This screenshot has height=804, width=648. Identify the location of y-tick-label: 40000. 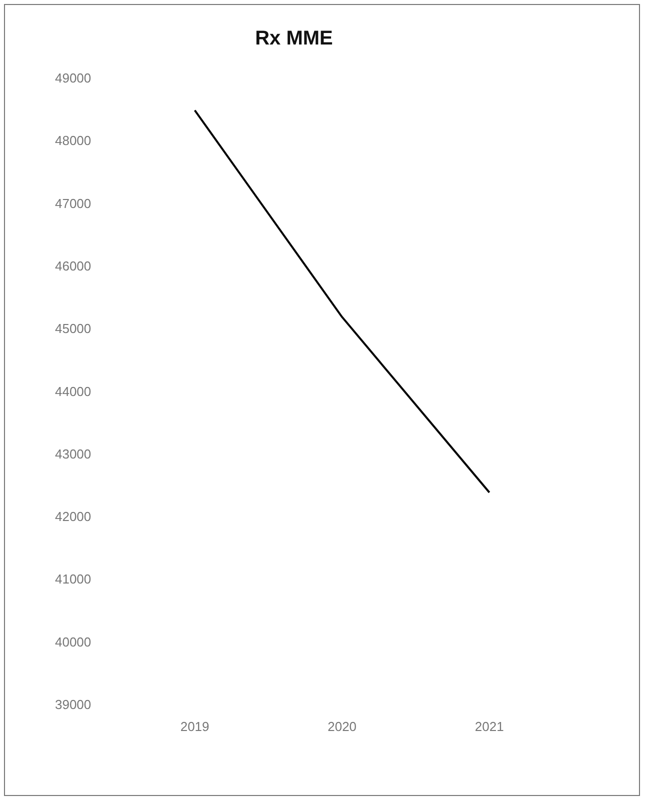
(73, 642).